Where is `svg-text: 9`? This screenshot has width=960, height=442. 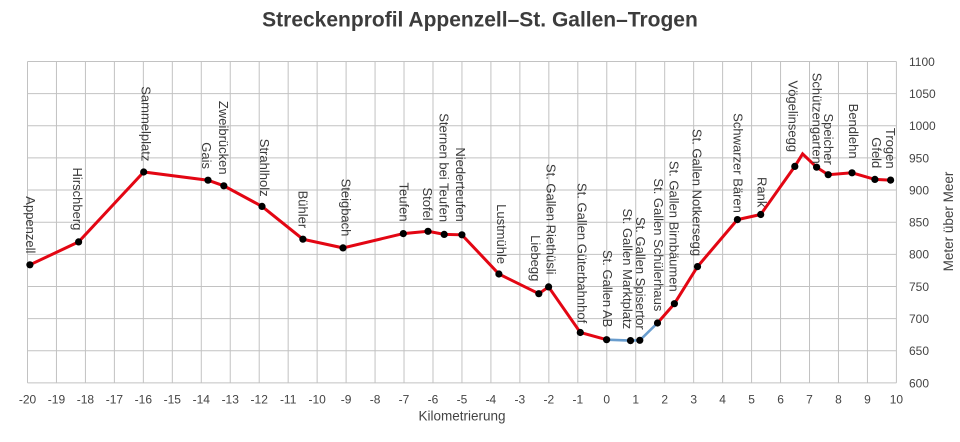
svg-text: 9 is located at coordinates (867, 399).